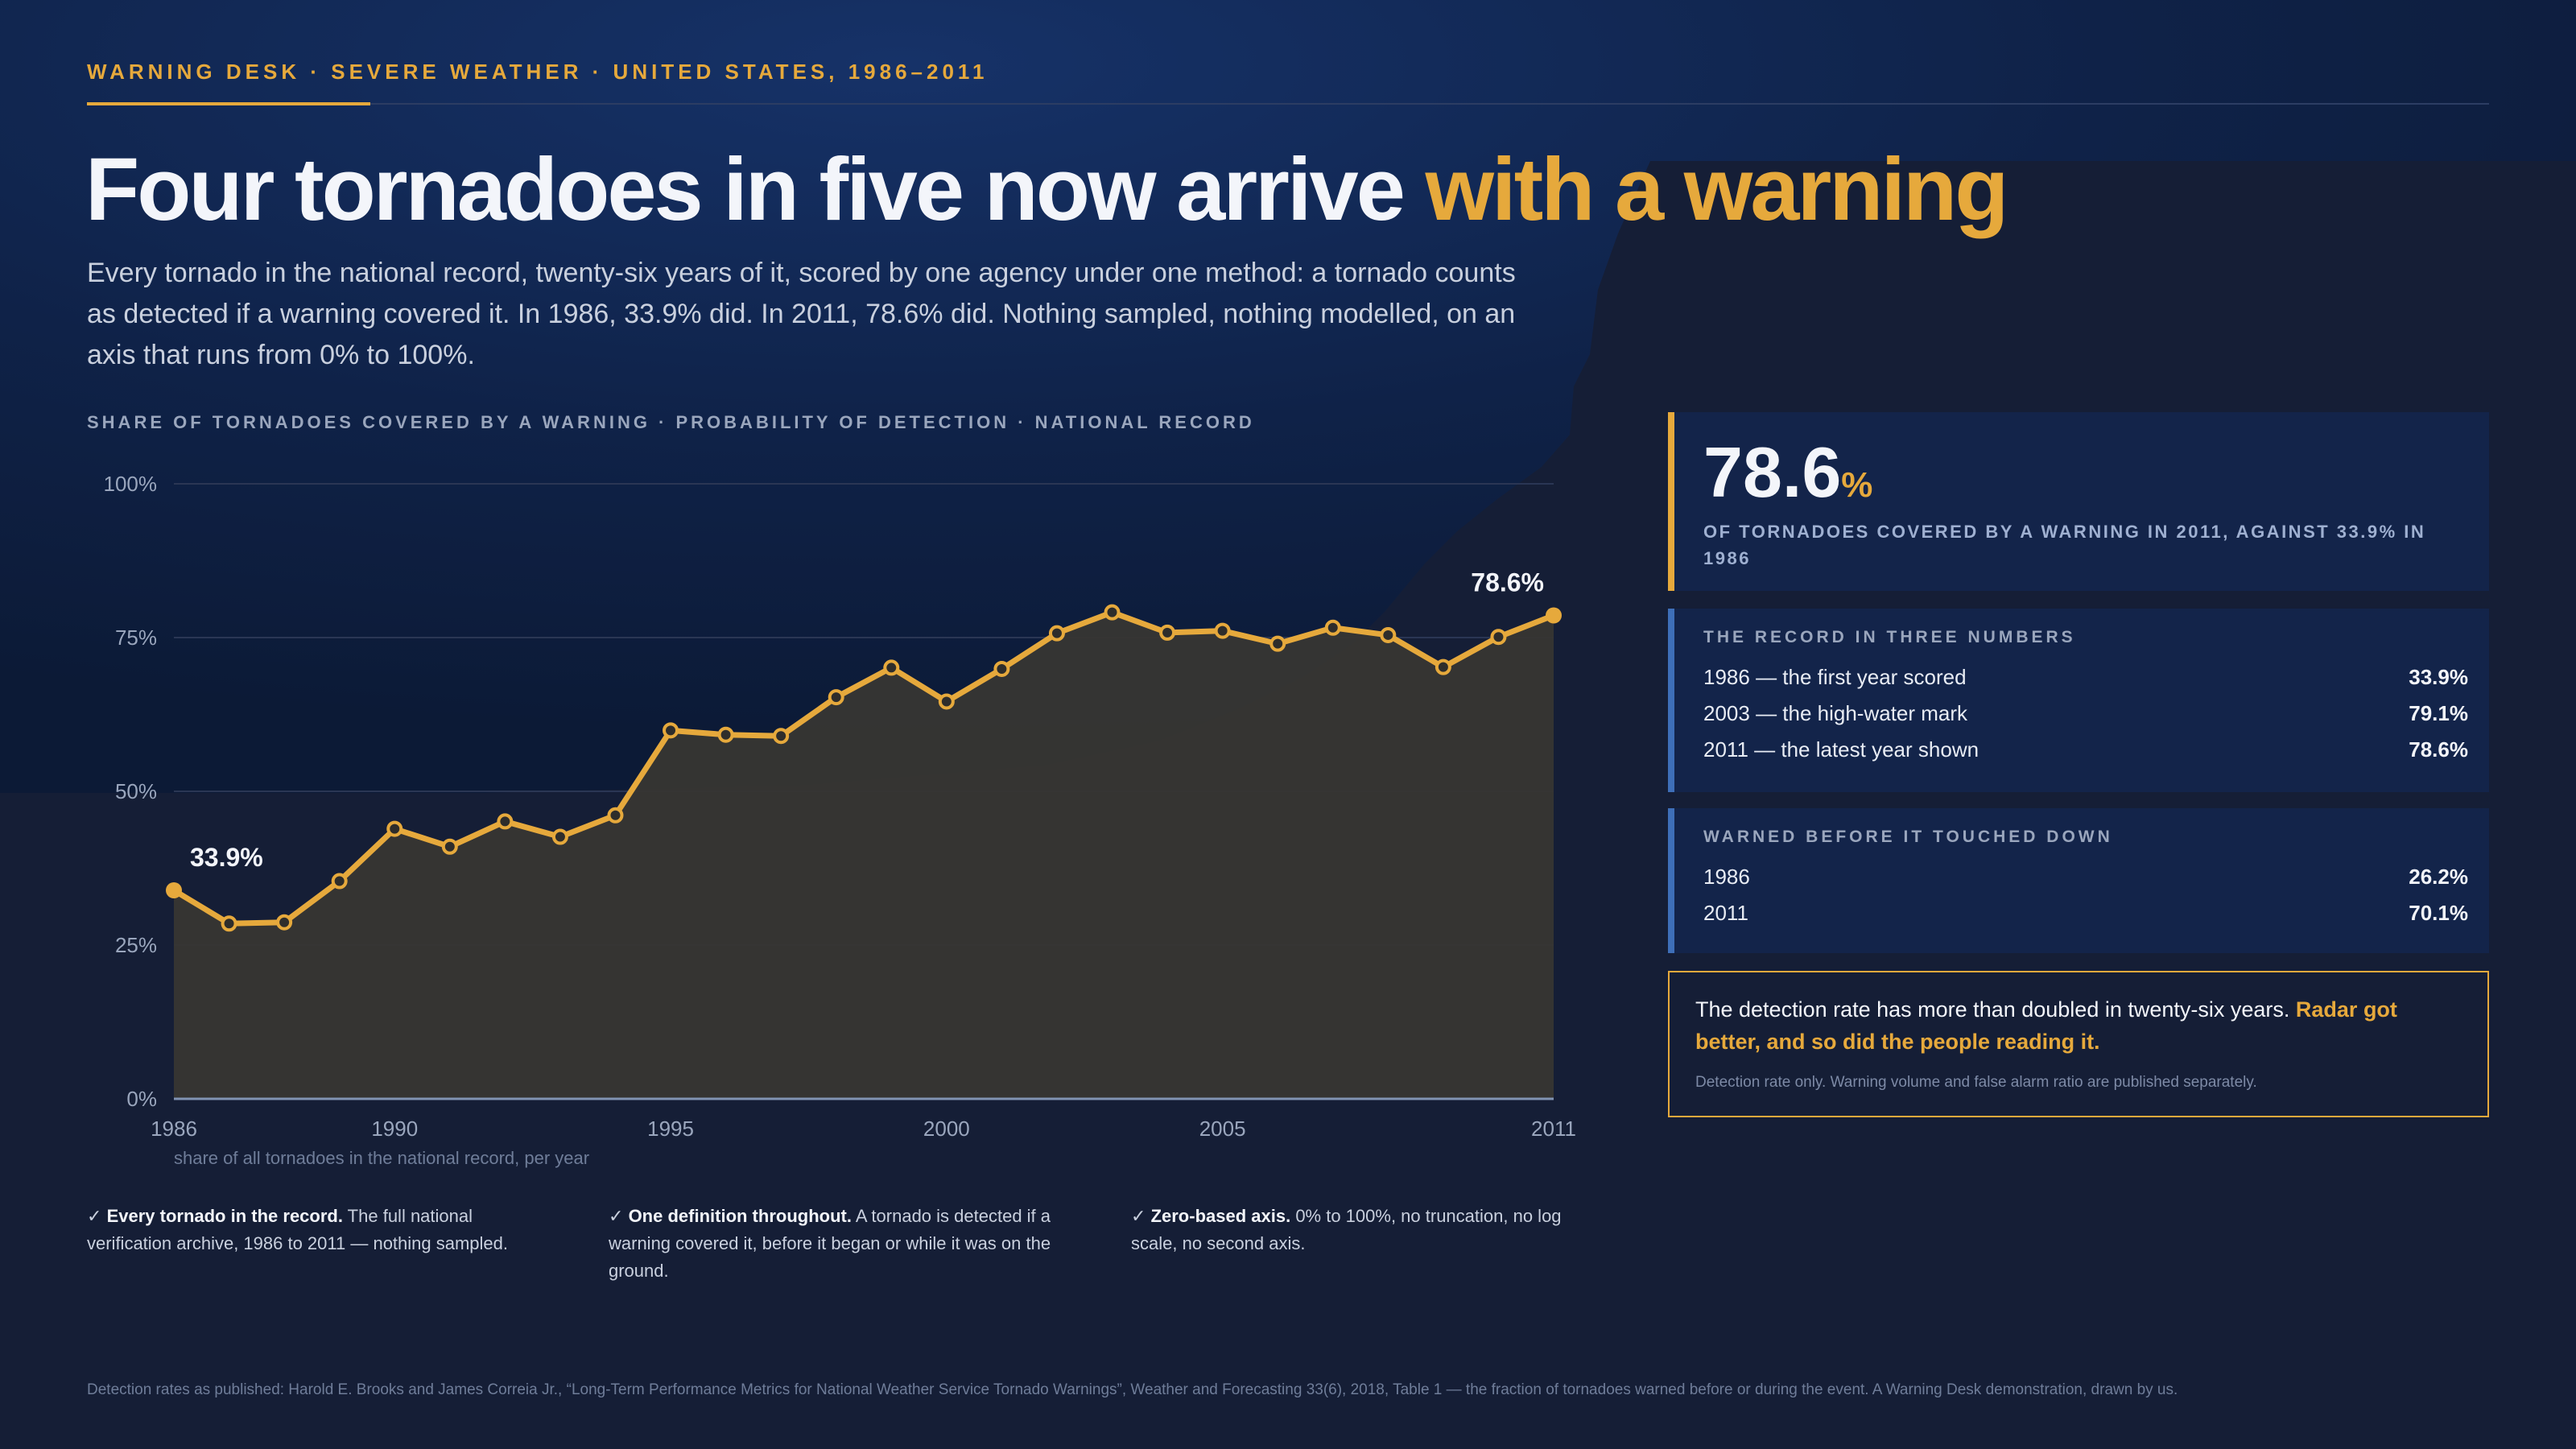  I want to click on line-layer, so click(864, 768).